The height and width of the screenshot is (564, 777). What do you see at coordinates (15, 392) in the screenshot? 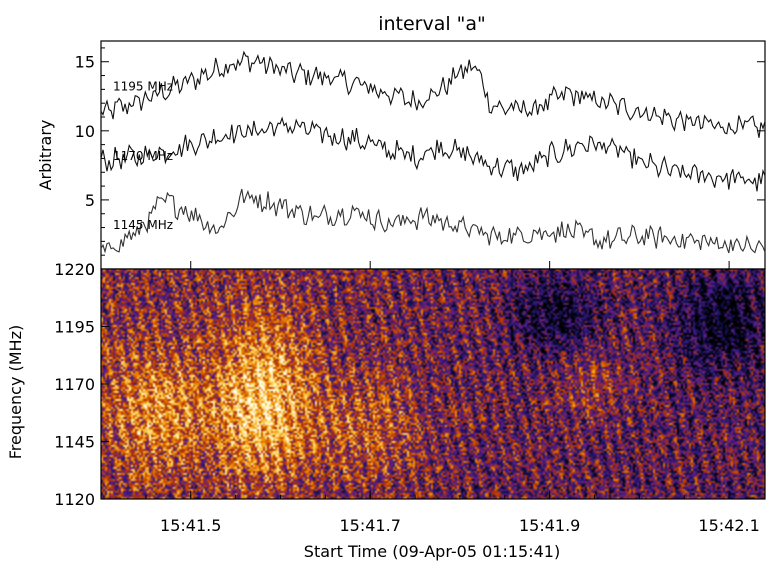
I see `spectrogram-y-axis-label: Frequency (MHz)` at bounding box center [15, 392].